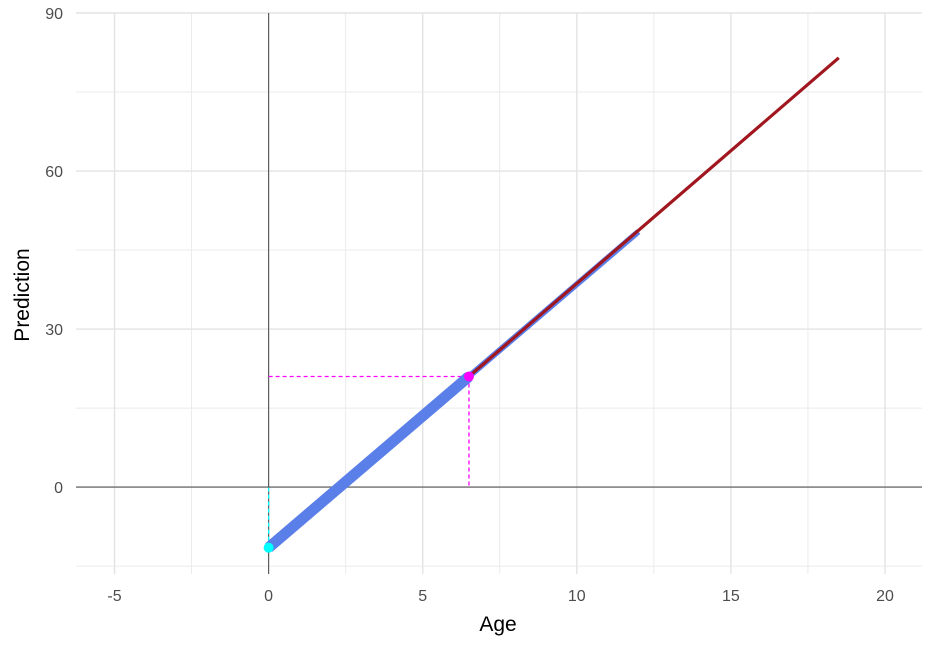 The image size is (936, 648). I want to click on y-tick-label: 0, so click(58, 488).